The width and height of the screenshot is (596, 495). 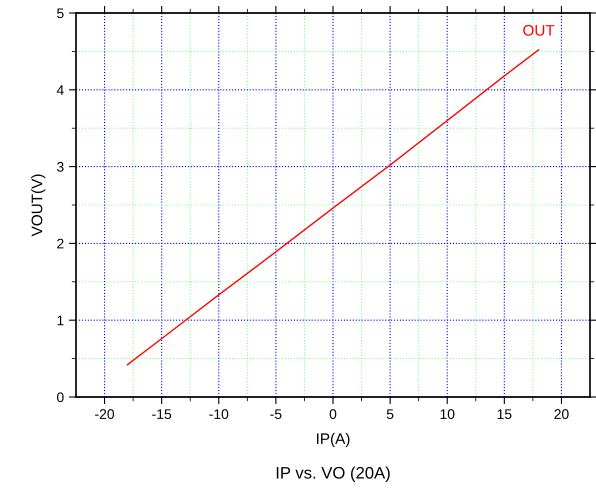 I want to click on y-axis-title: VOUT(V), so click(x=38, y=205).